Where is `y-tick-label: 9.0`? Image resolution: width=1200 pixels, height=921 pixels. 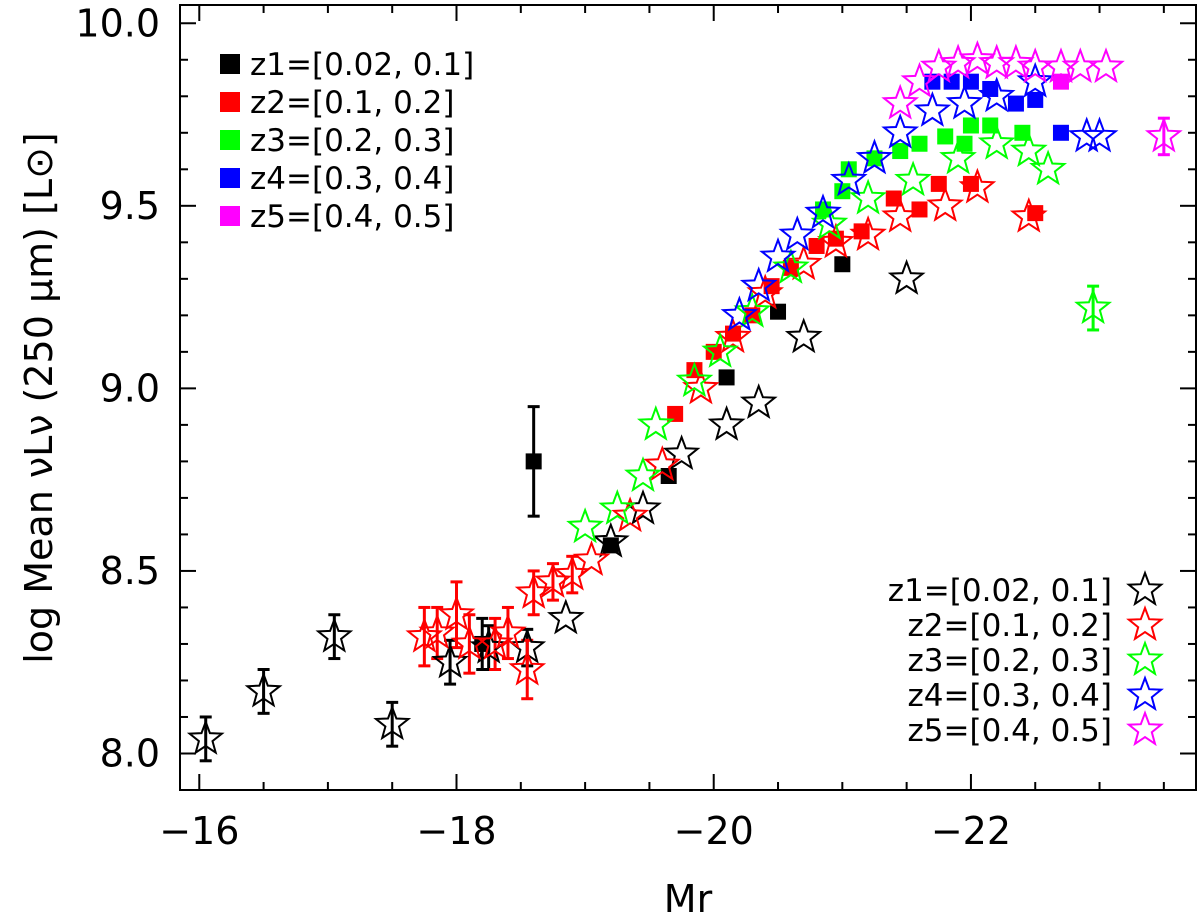 y-tick-label: 9.0 is located at coordinates (130, 388).